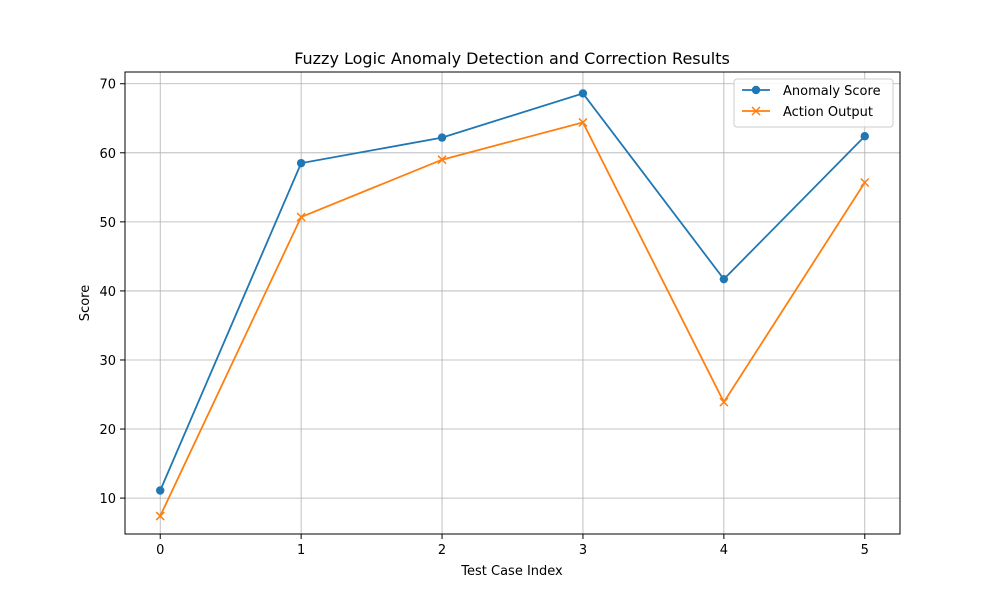  What do you see at coordinates (512, 546) in the screenshot?
I see `x-axis-ticks: 0 1 2 3 4 5` at bounding box center [512, 546].